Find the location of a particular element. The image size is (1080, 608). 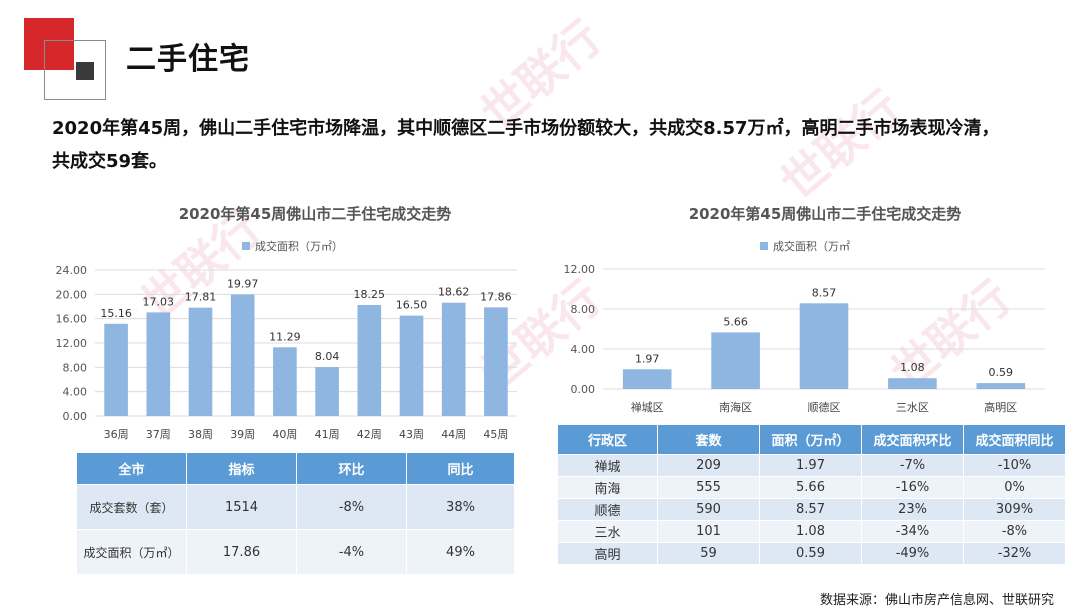

table-cell: 0% is located at coordinates (1014, 487).